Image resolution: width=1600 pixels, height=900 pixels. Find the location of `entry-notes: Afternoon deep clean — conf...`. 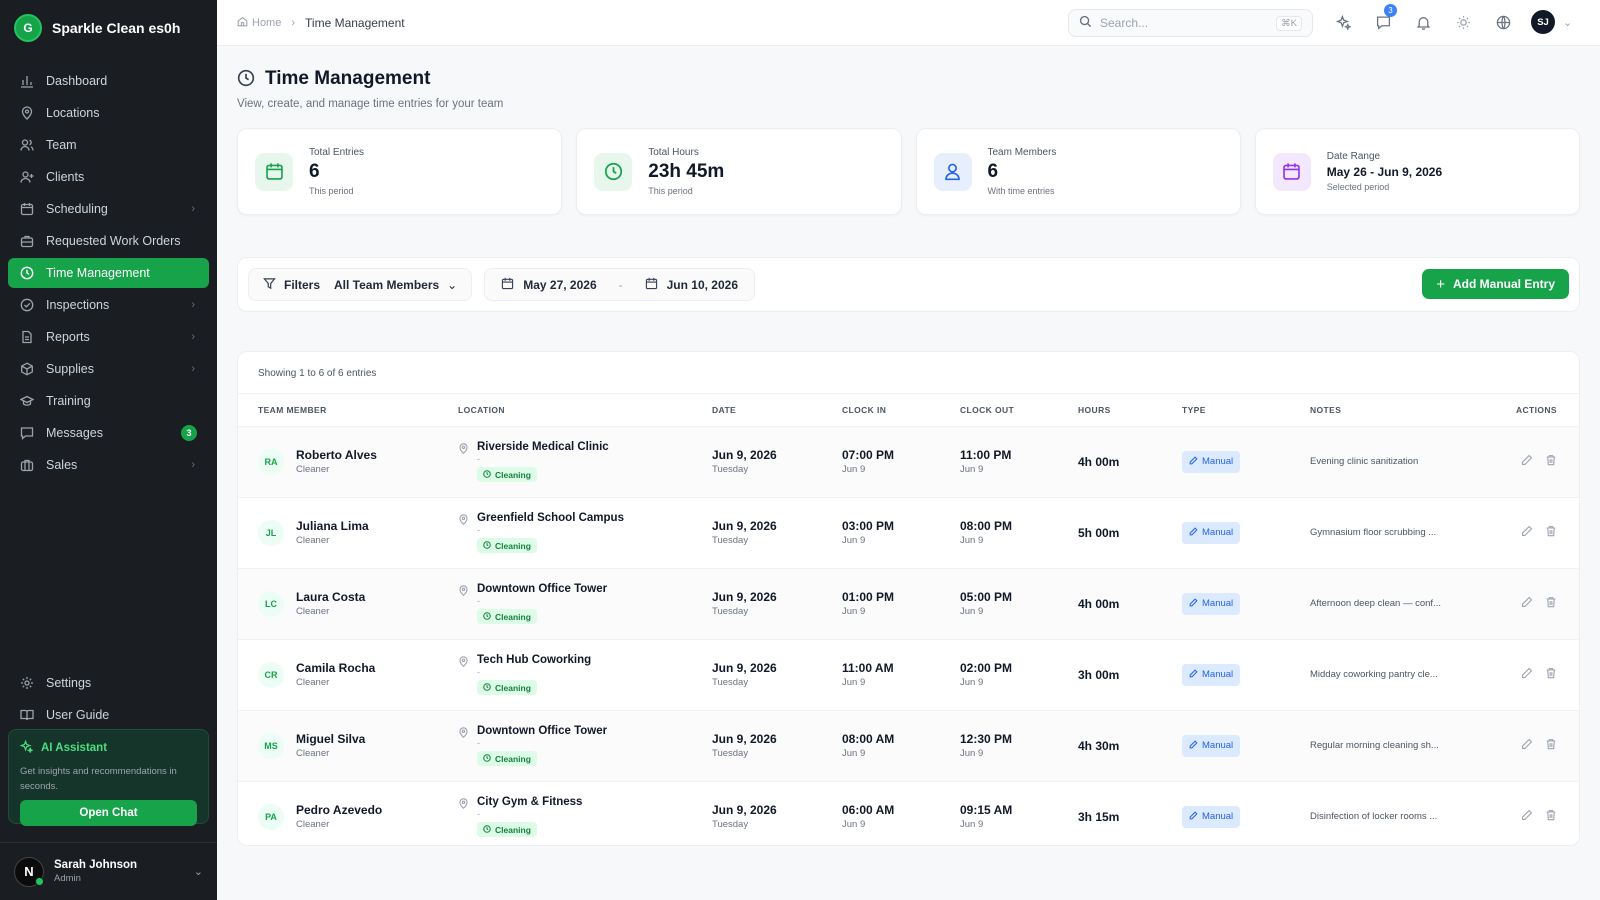

entry-notes: Afternoon deep clean — conf... is located at coordinates (1375, 603).